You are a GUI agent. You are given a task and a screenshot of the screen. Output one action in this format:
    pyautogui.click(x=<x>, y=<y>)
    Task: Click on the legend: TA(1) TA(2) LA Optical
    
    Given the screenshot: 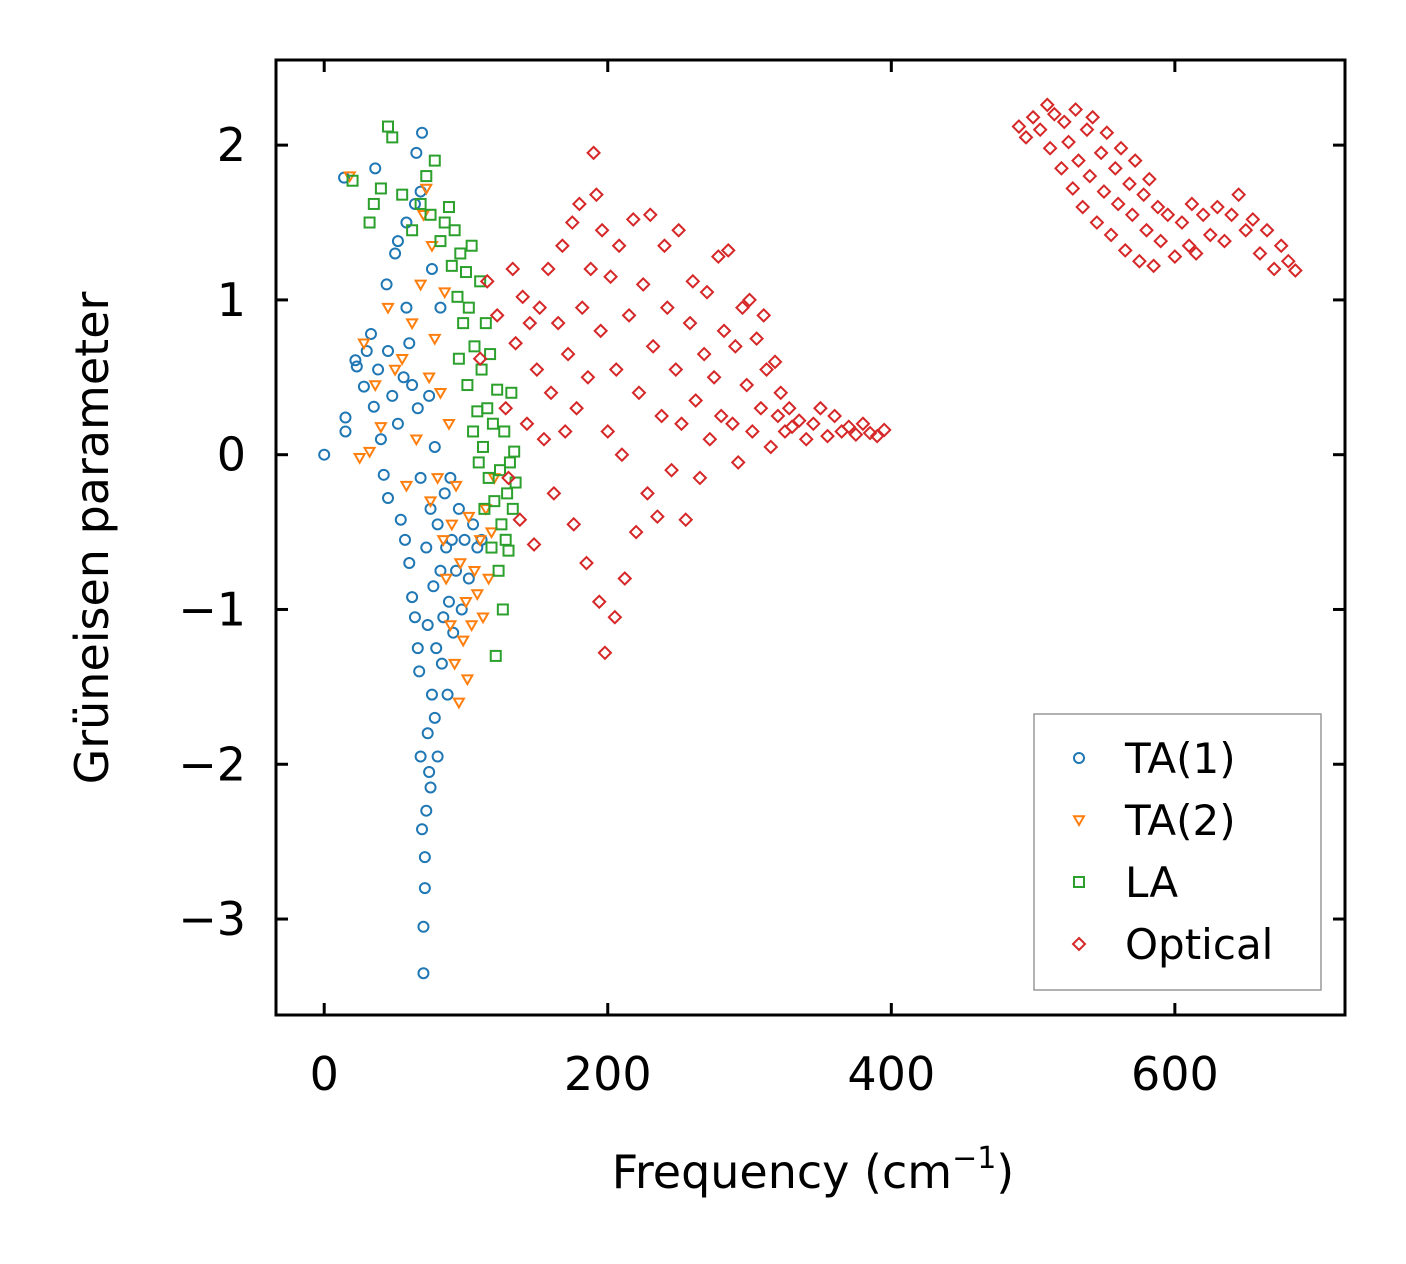 What is the action you would take?
    pyautogui.click(x=1177, y=852)
    